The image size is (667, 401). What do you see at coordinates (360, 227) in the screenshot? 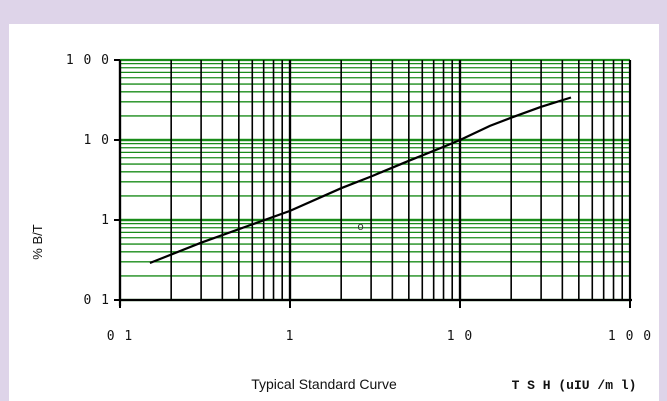
I see `curve-annotation: o` at bounding box center [360, 227].